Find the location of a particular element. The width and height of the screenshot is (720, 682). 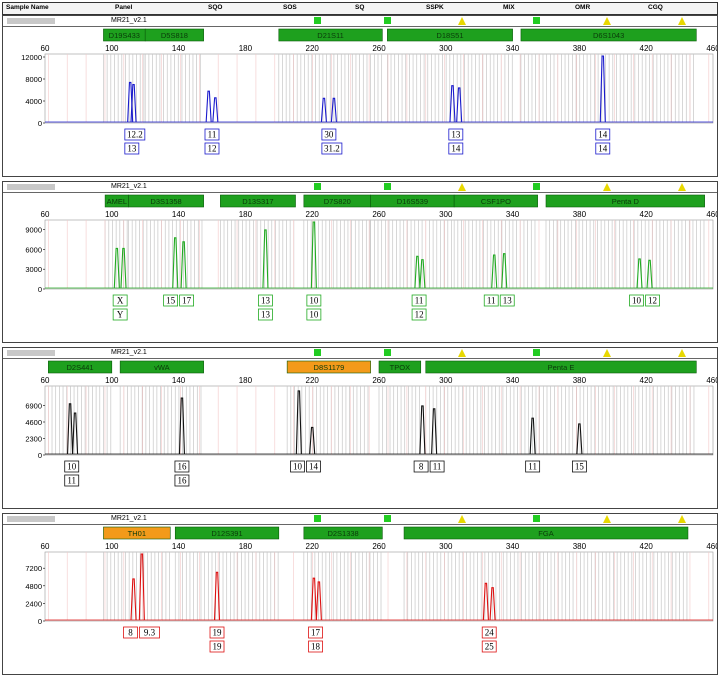

x-tick-label: 260 is located at coordinates (379, 380).